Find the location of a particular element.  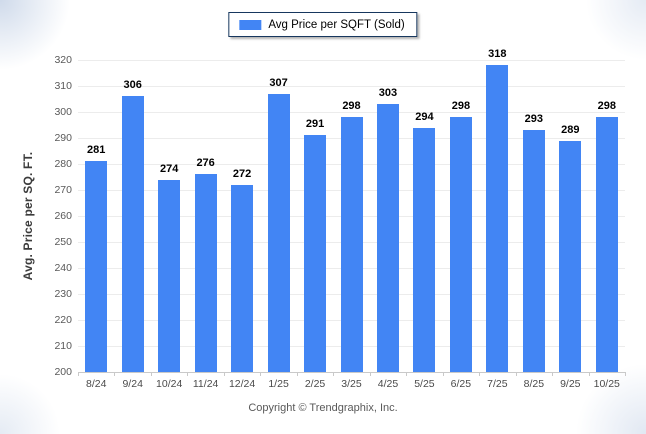

x-tick-label: 8/25 is located at coordinates (534, 384).